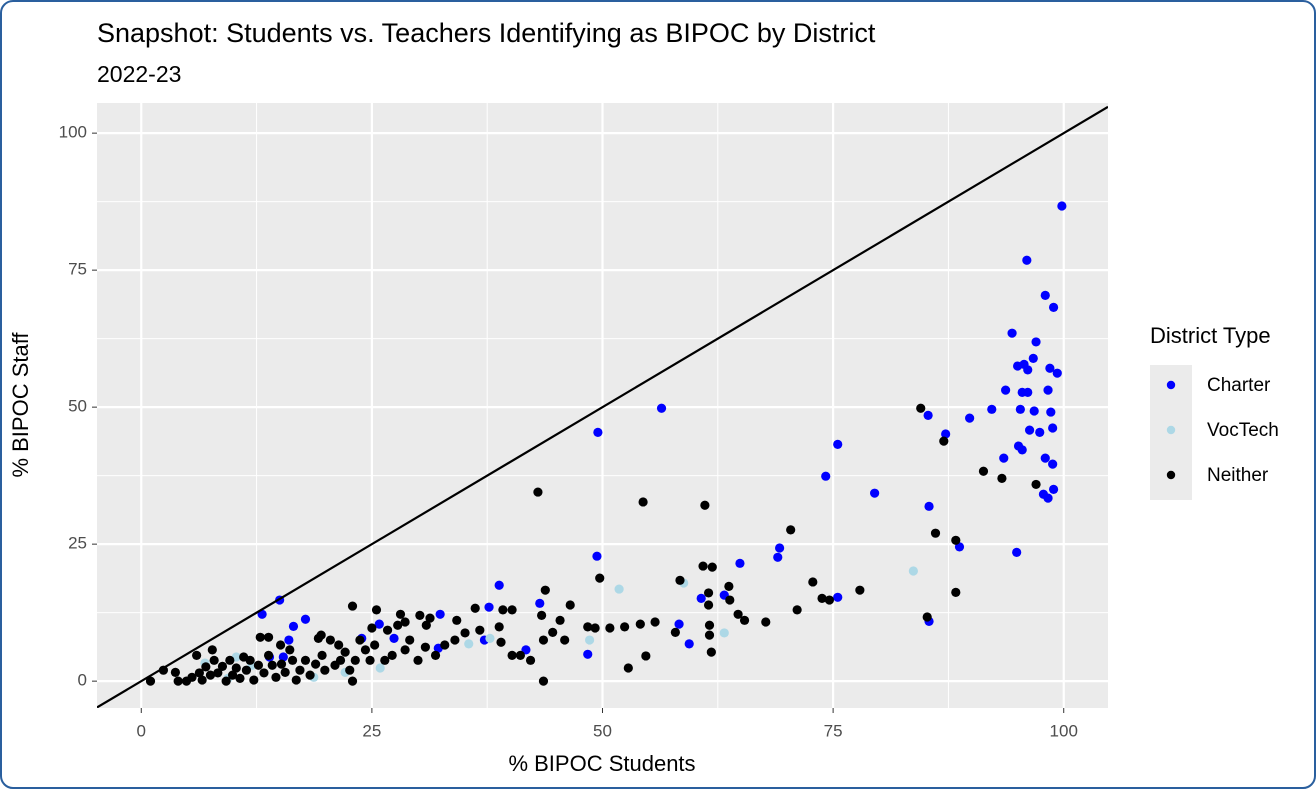  What do you see at coordinates (833, 730) in the screenshot?
I see `x-tick-label: 75` at bounding box center [833, 730].